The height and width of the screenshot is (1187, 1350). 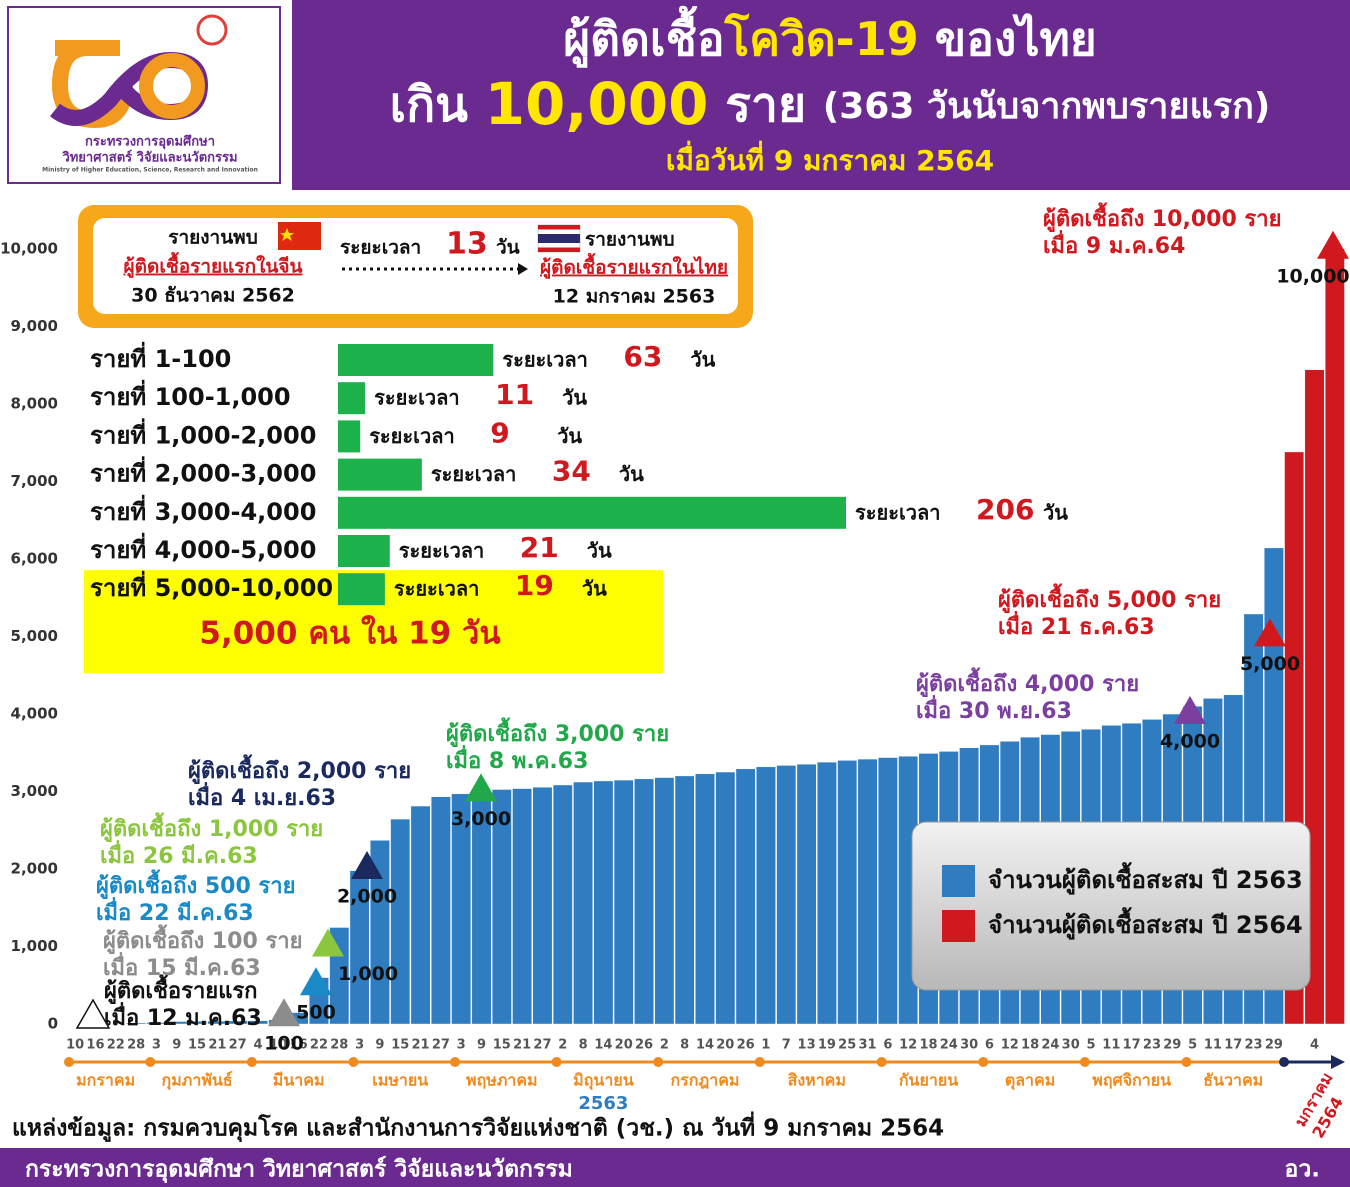 I want to click on month-label: มีนาคม, so click(x=299, y=1080).